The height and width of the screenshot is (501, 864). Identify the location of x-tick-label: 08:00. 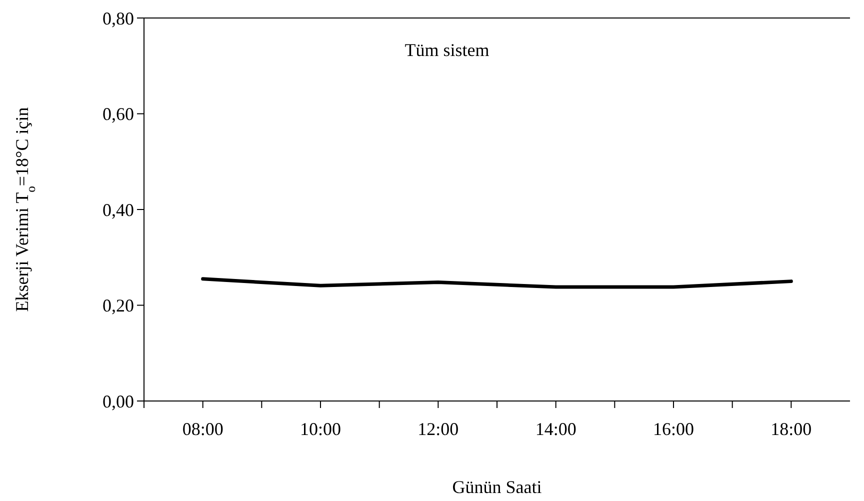
(203, 429).